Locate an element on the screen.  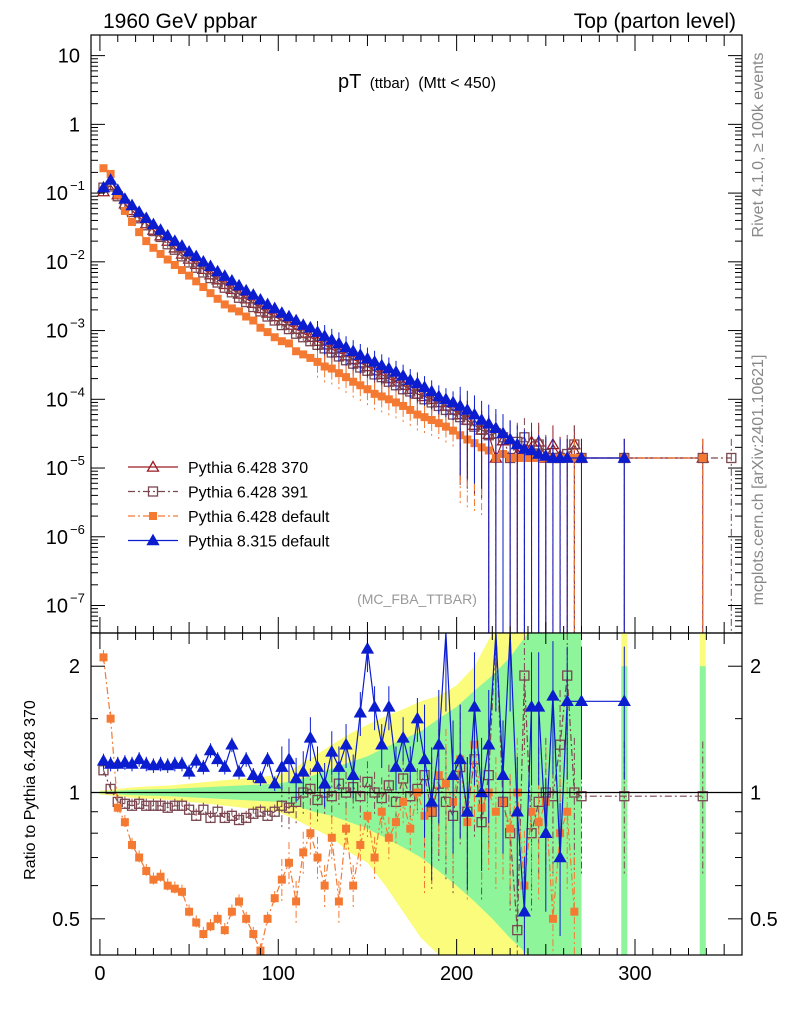
main-ytick-label-exponent: −3 is located at coordinates (77, 323).